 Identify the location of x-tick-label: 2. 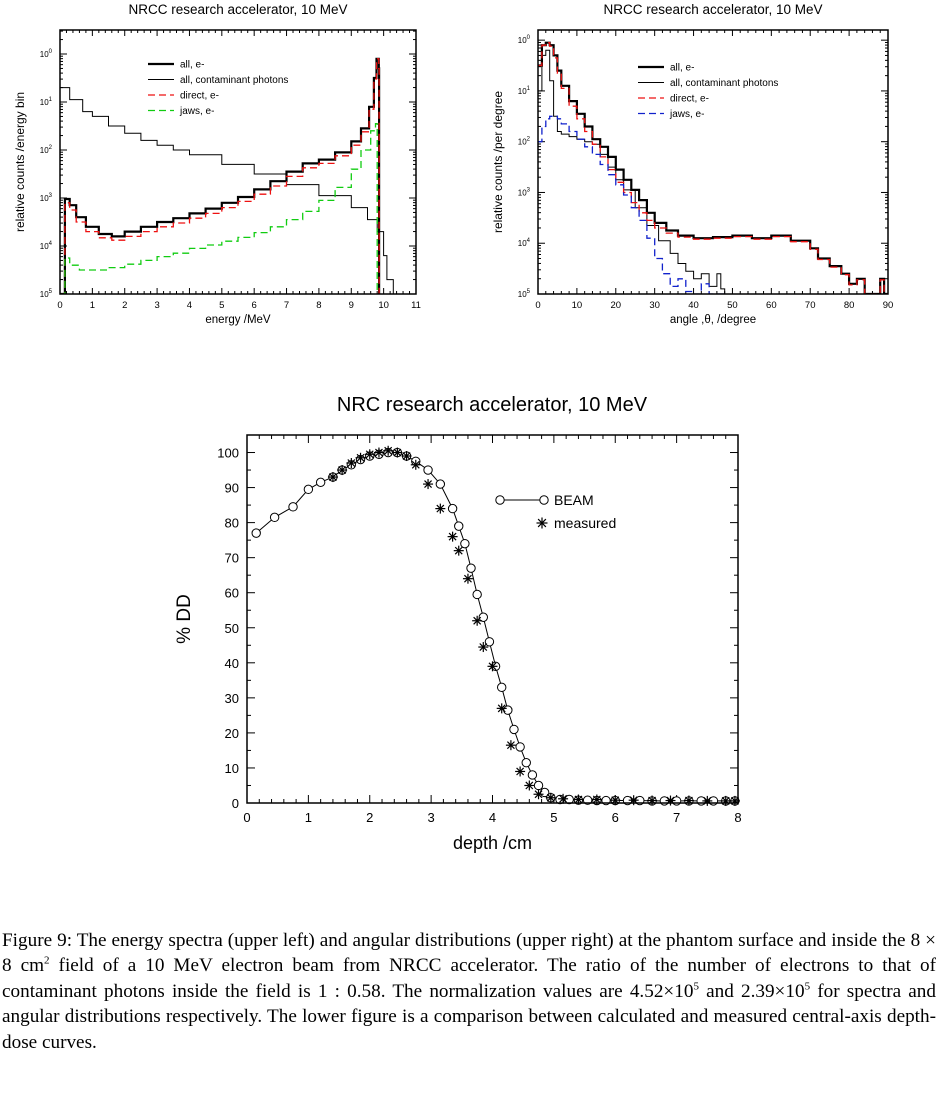
(369, 817).